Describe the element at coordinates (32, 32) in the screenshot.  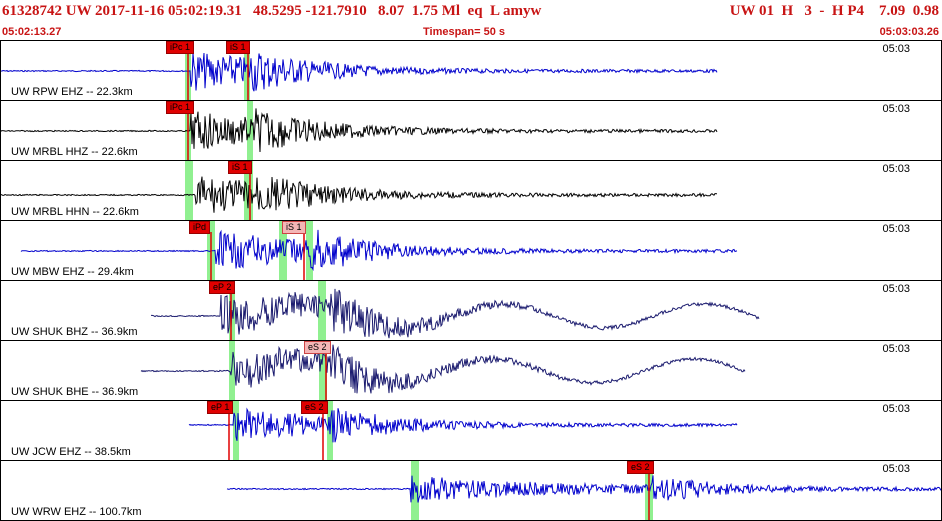
I see `start-time: 05:02:13.27` at that location.